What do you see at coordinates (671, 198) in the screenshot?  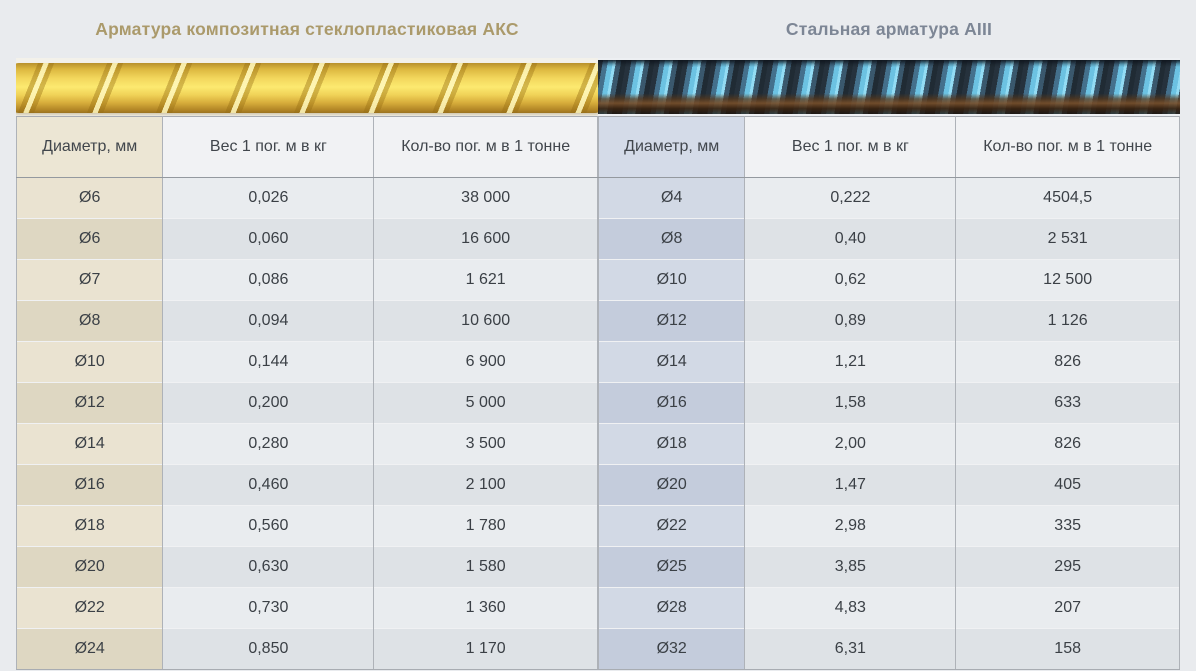 I see `cell-diameter: Ø4` at bounding box center [671, 198].